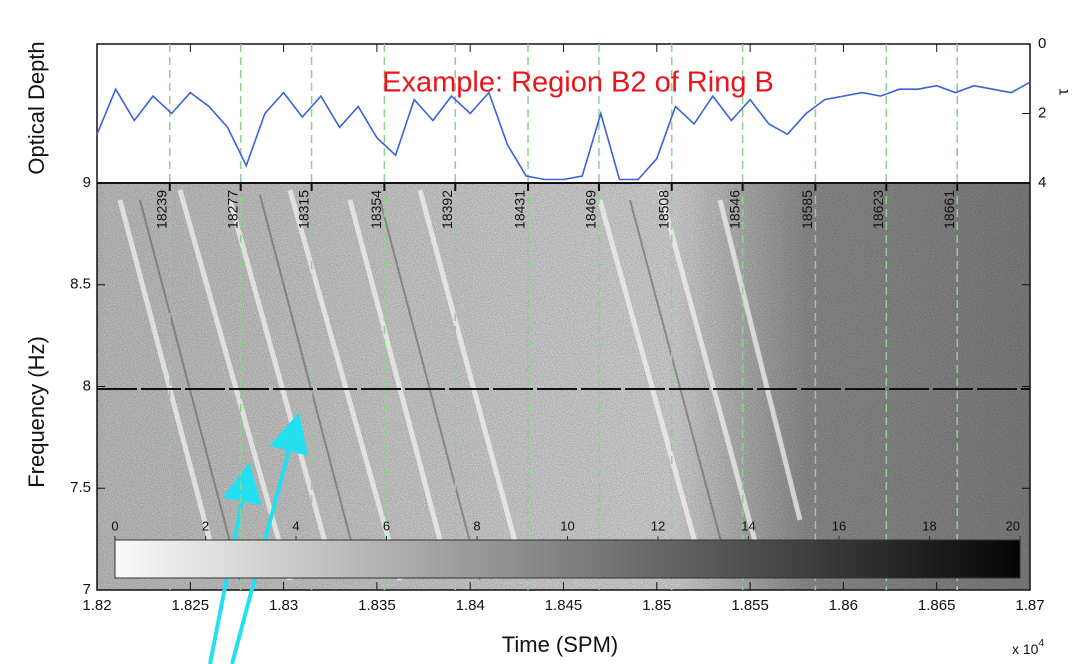 The height and width of the screenshot is (664, 1086). I want to click on colorbar-tick-label: 20, so click(1013, 525).